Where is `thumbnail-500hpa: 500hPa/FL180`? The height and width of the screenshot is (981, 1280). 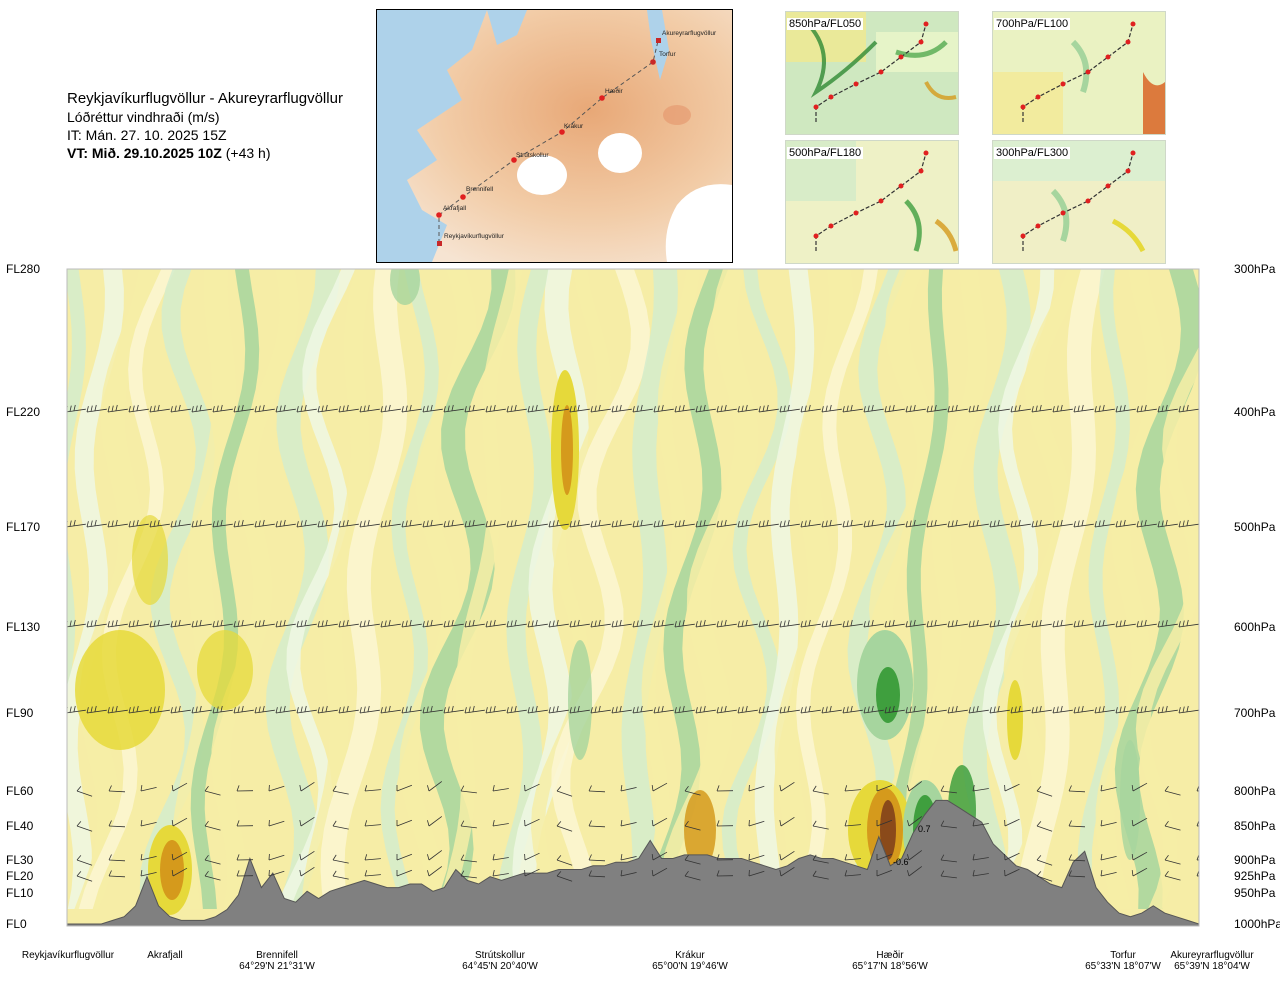 thumbnail-500hpa: 500hPa/FL180 is located at coordinates (872, 202).